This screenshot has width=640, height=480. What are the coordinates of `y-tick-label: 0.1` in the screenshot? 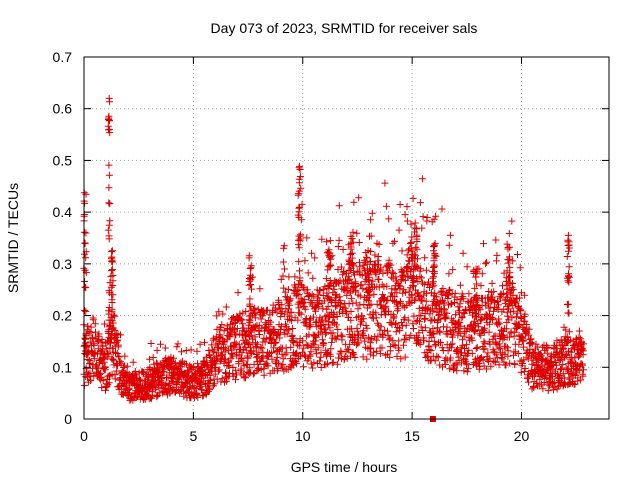 It's located at (63, 367).